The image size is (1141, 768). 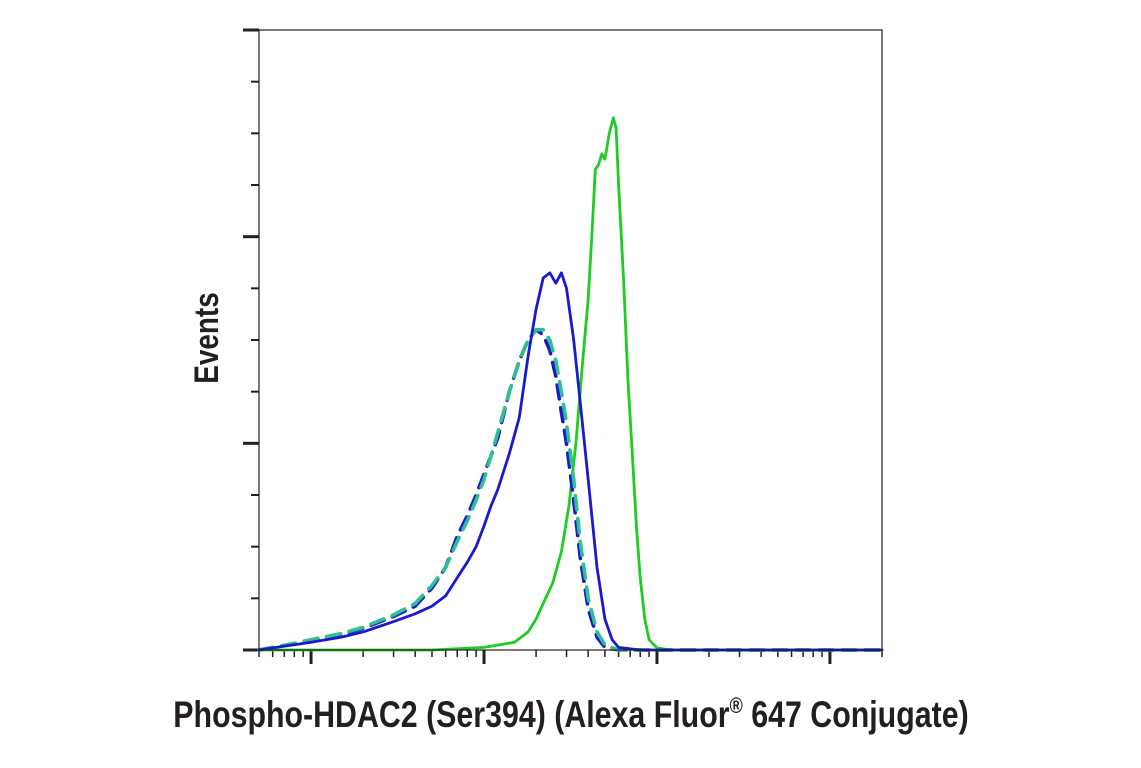 What do you see at coordinates (451, 715) in the screenshot?
I see `x-axis-label-main: Phospho-HDAC2 (Ser394) (Alexa Fluor` at bounding box center [451, 715].